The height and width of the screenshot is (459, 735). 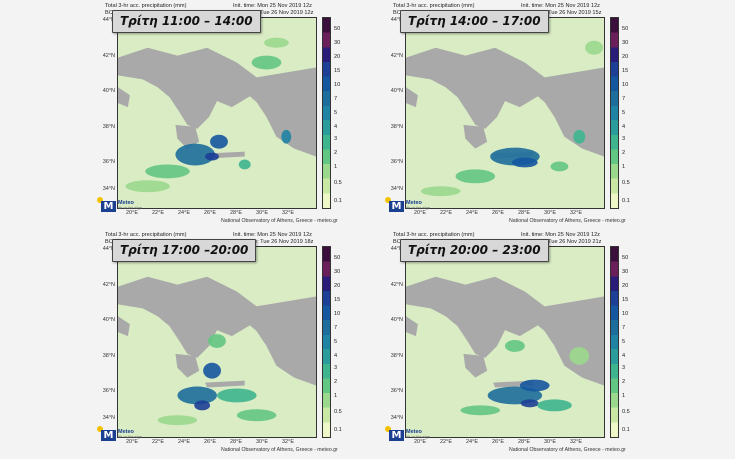 I want to click on valid-time: Valid time: Tue 26 Nov 2019 12z, so click(x=273, y=12).